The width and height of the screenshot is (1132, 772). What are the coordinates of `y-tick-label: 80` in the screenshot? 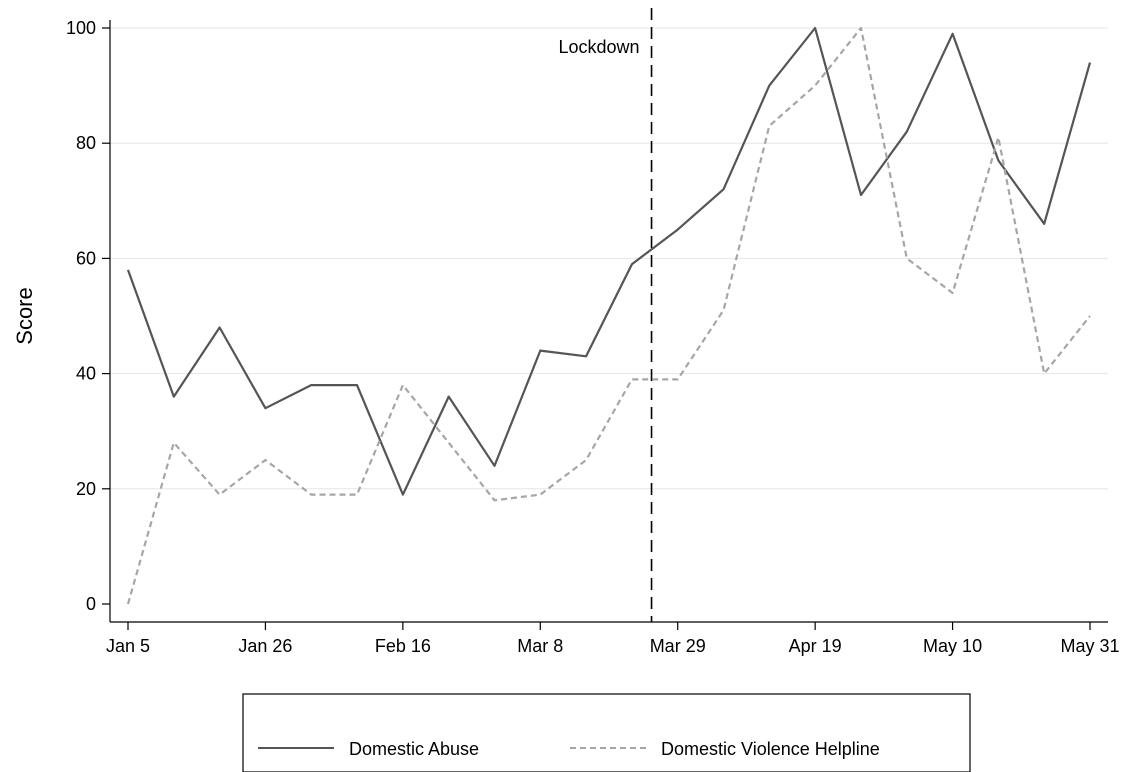 It's located at (86, 143).